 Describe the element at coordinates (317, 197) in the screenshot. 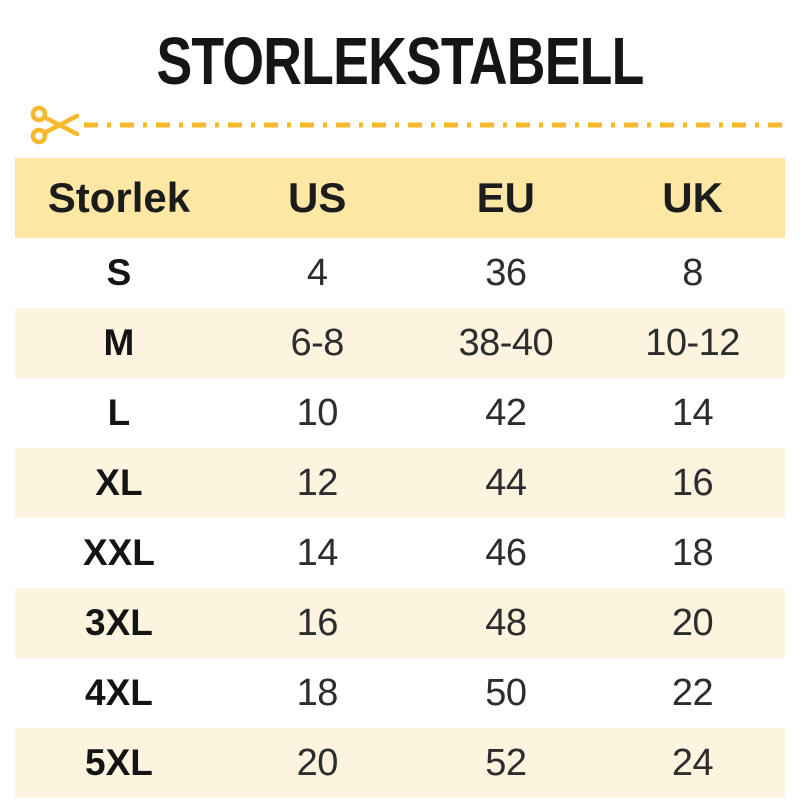

I see `column-header-us: US` at that location.